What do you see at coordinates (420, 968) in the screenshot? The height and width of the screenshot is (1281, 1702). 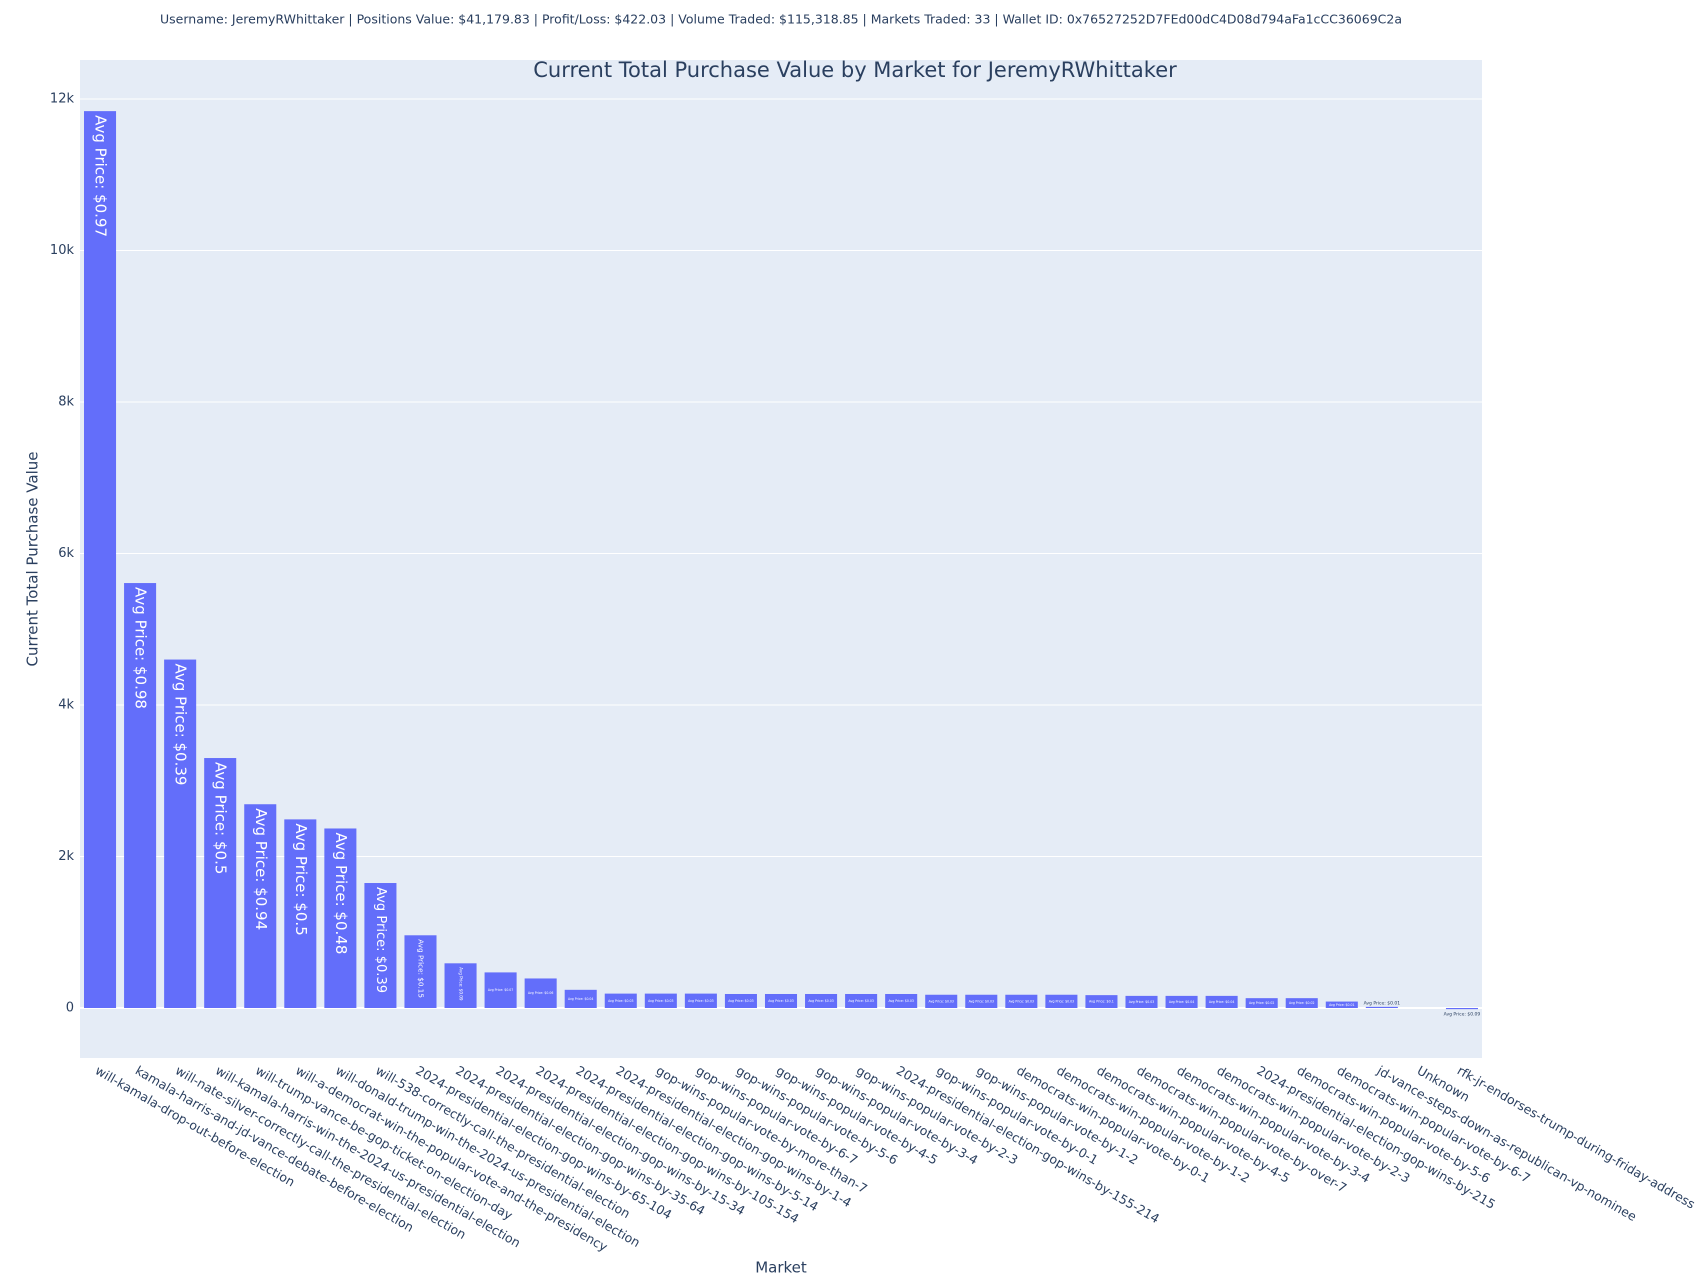 I see `bar-text: Avg Price: $0.15` at bounding box center [420, 968].